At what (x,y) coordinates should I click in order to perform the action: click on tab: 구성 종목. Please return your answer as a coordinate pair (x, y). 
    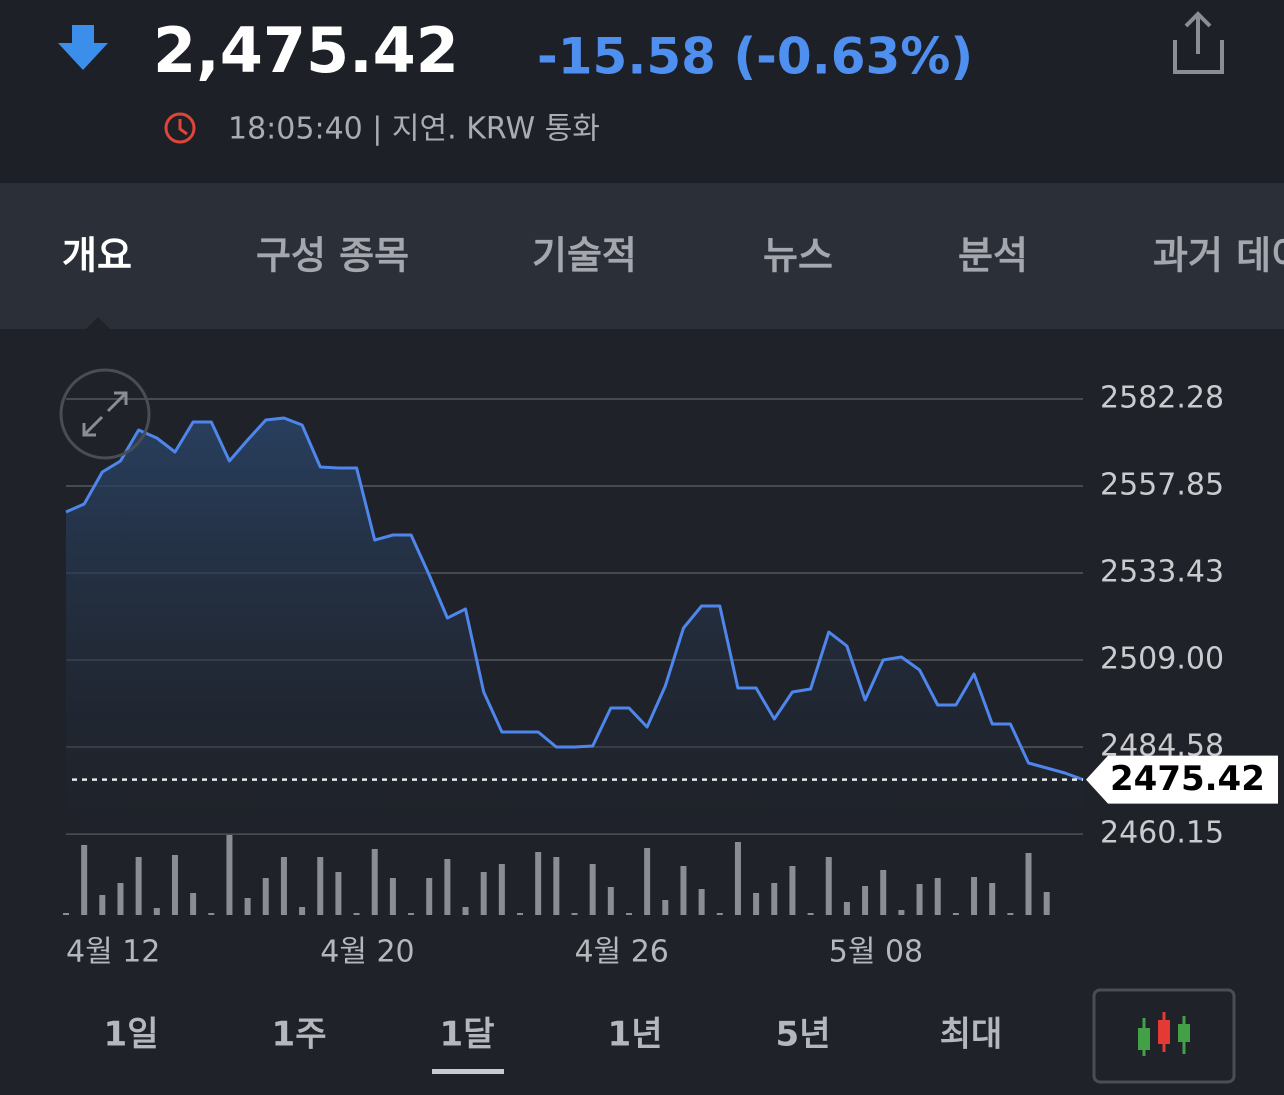
    Looking at the image, I should click on (332, 256).